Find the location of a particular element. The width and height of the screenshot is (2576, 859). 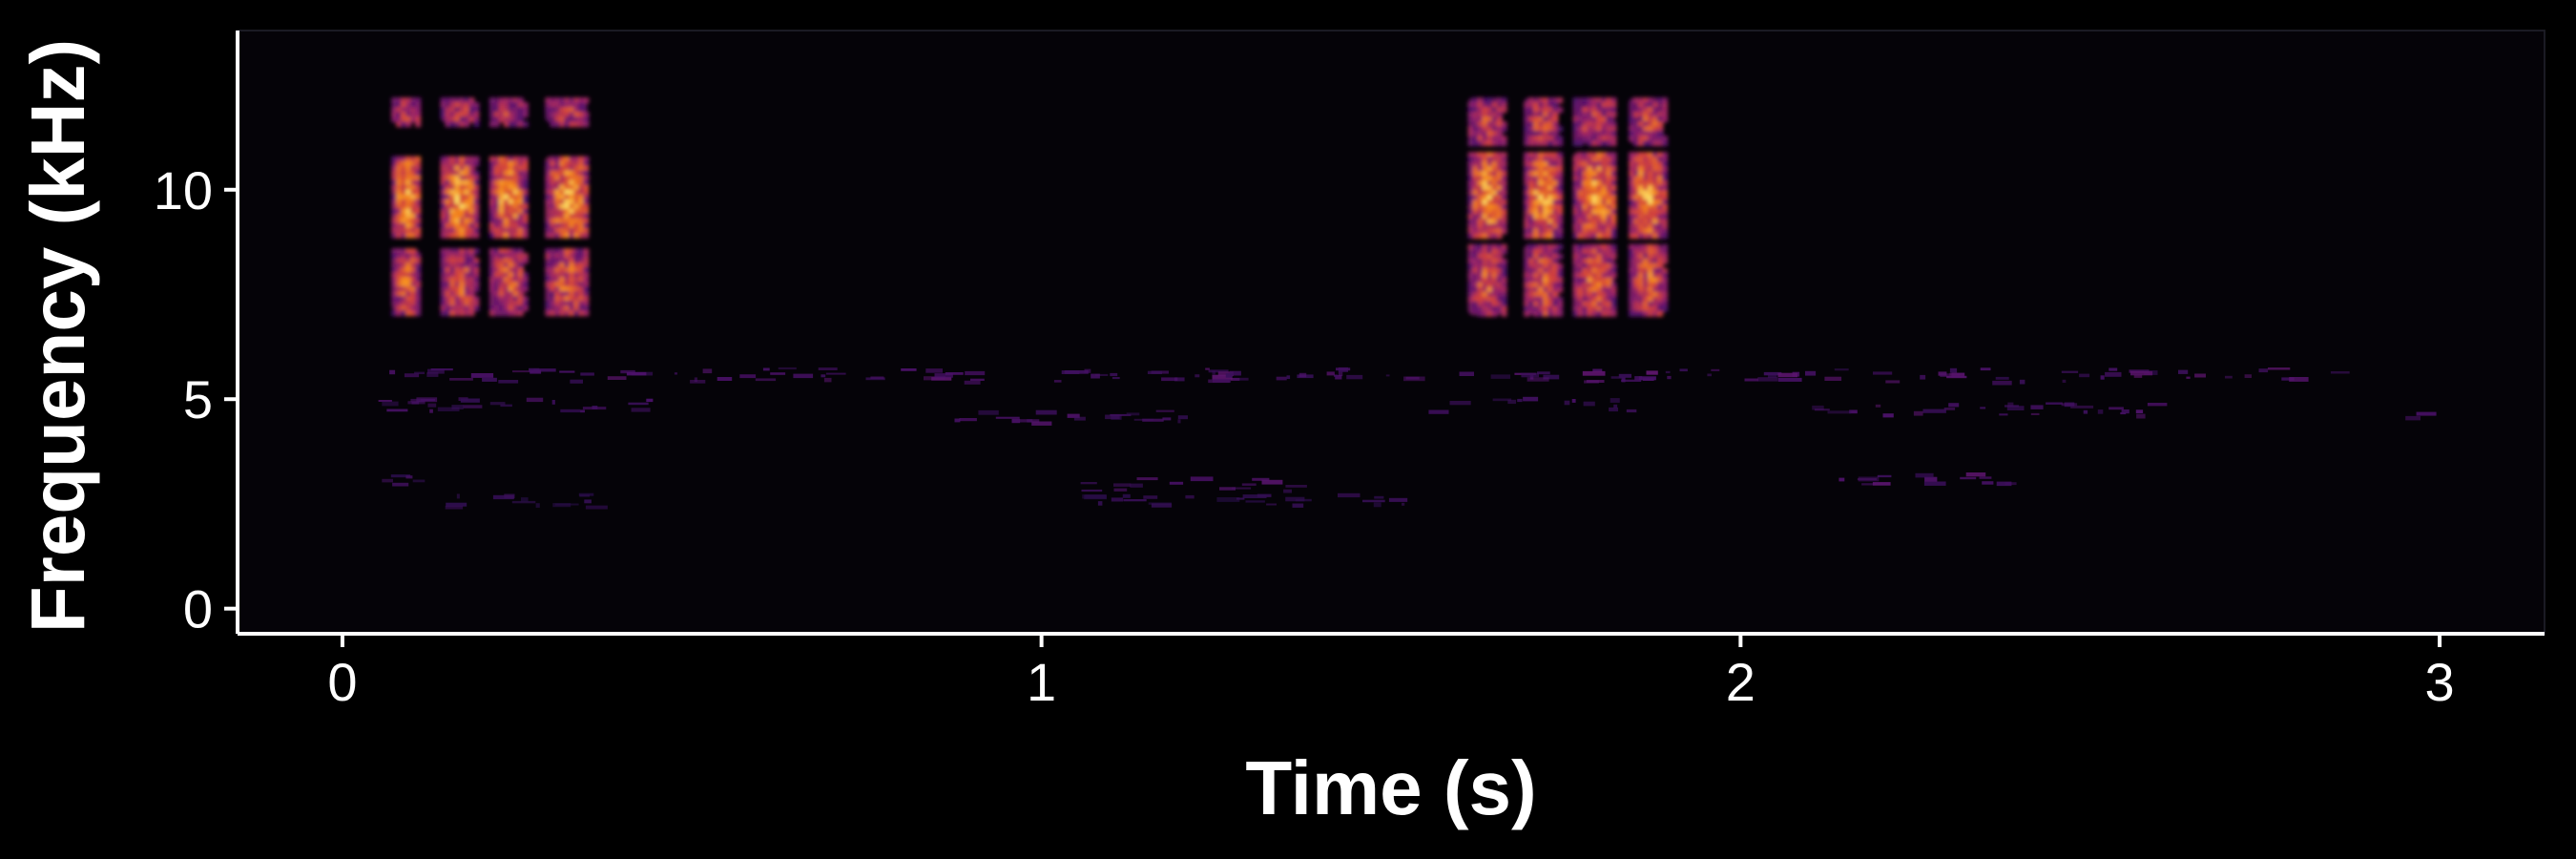

call-group is located at coordinates (490, 207).